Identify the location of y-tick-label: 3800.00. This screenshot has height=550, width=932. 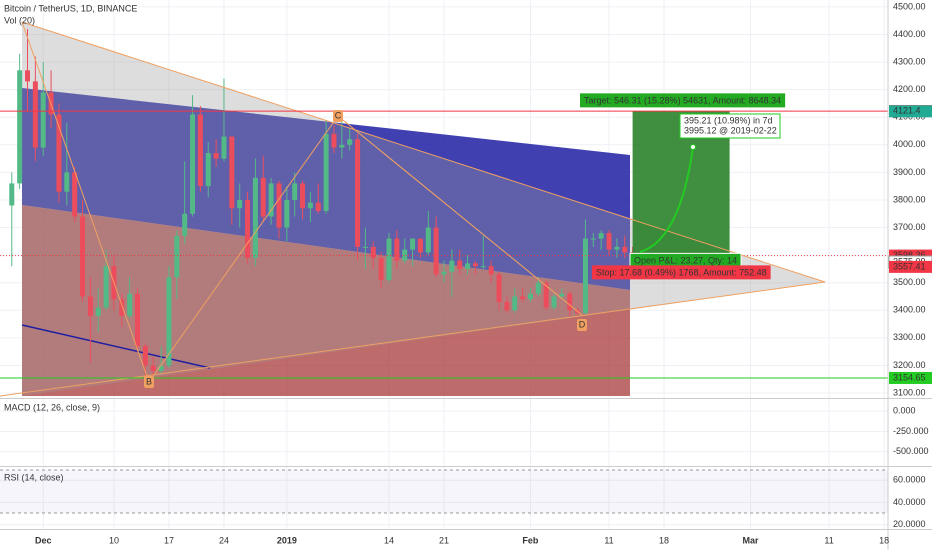
(909, 199).